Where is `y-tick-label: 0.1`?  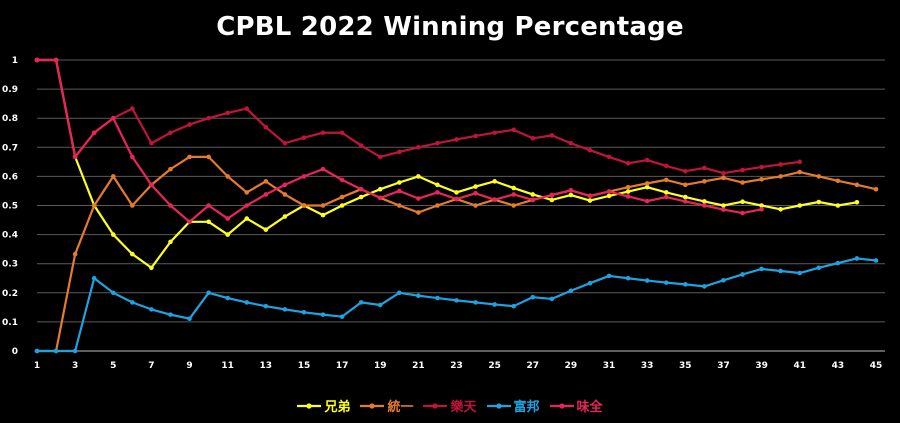 y-tick-label: 0.1 is located at coordinates (10, 323).